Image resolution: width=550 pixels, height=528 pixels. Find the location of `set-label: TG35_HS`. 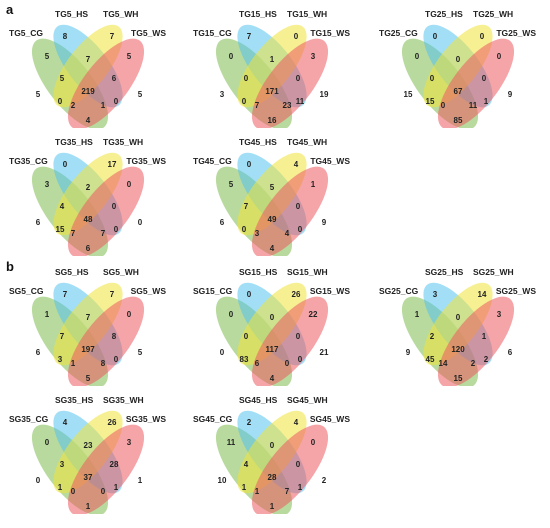

set-label: TG35_HS is located at coordinates (74, 142).